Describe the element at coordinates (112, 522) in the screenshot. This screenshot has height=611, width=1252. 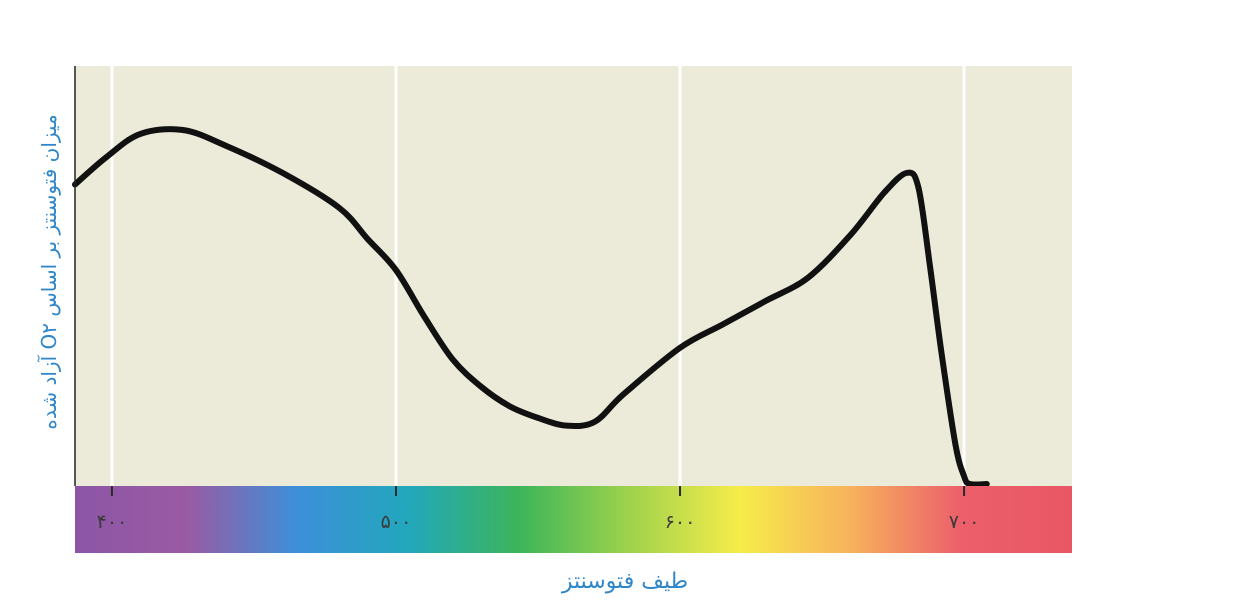
I see `tick-label-400: ۴۰۰` at that location.